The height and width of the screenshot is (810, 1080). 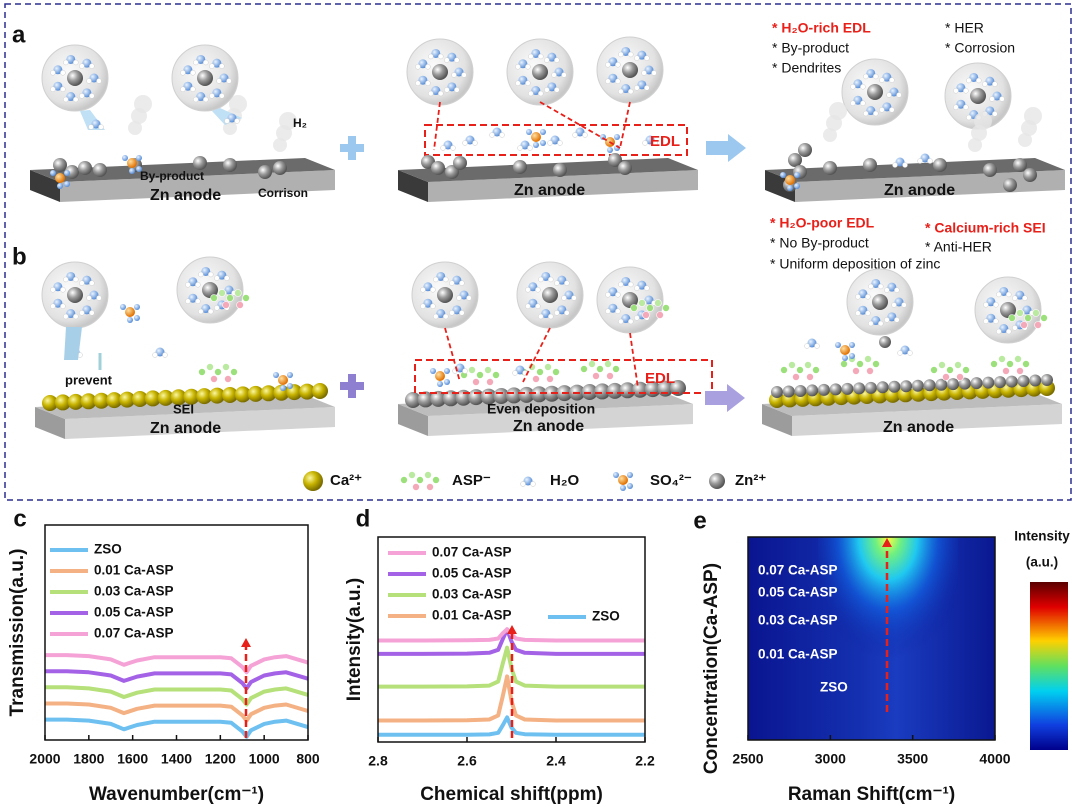 What do you see at coordinates (711, 668) in the screenshot?
I see `y-axis-label: Concentration(Ca-ASP)` at bounding box center [711, 668].